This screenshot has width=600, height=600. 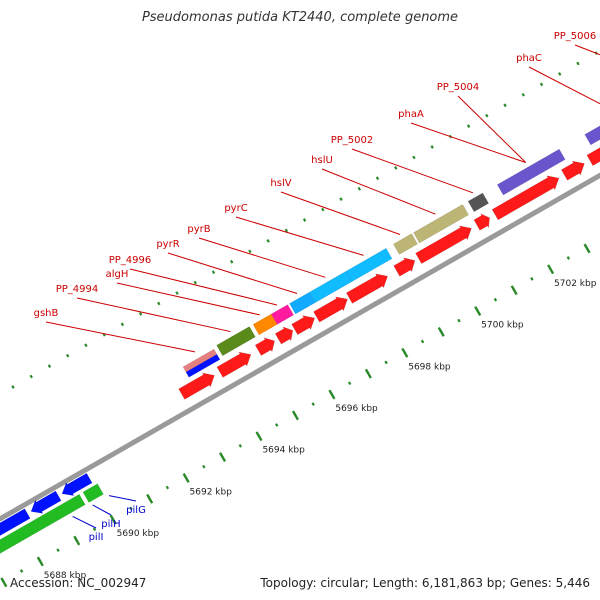 I want to click on gene-green-band, so click(x=43, y=523).